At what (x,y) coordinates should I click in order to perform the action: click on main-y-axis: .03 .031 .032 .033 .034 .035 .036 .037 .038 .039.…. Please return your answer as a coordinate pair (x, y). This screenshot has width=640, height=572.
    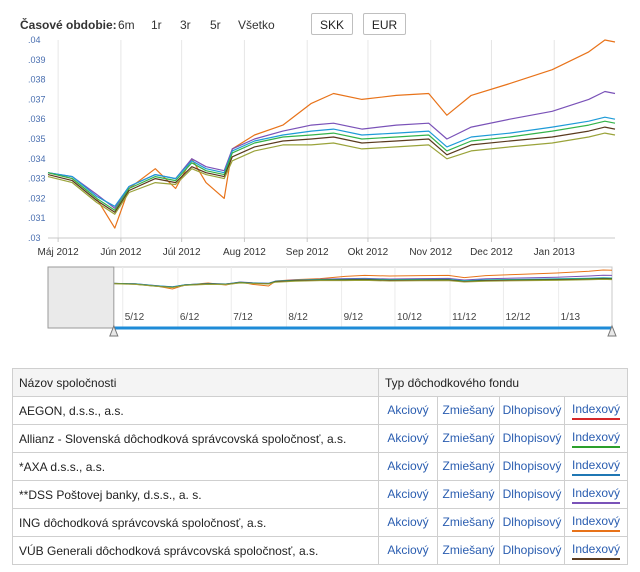
    Looking at the image, I should click on (37, 139).